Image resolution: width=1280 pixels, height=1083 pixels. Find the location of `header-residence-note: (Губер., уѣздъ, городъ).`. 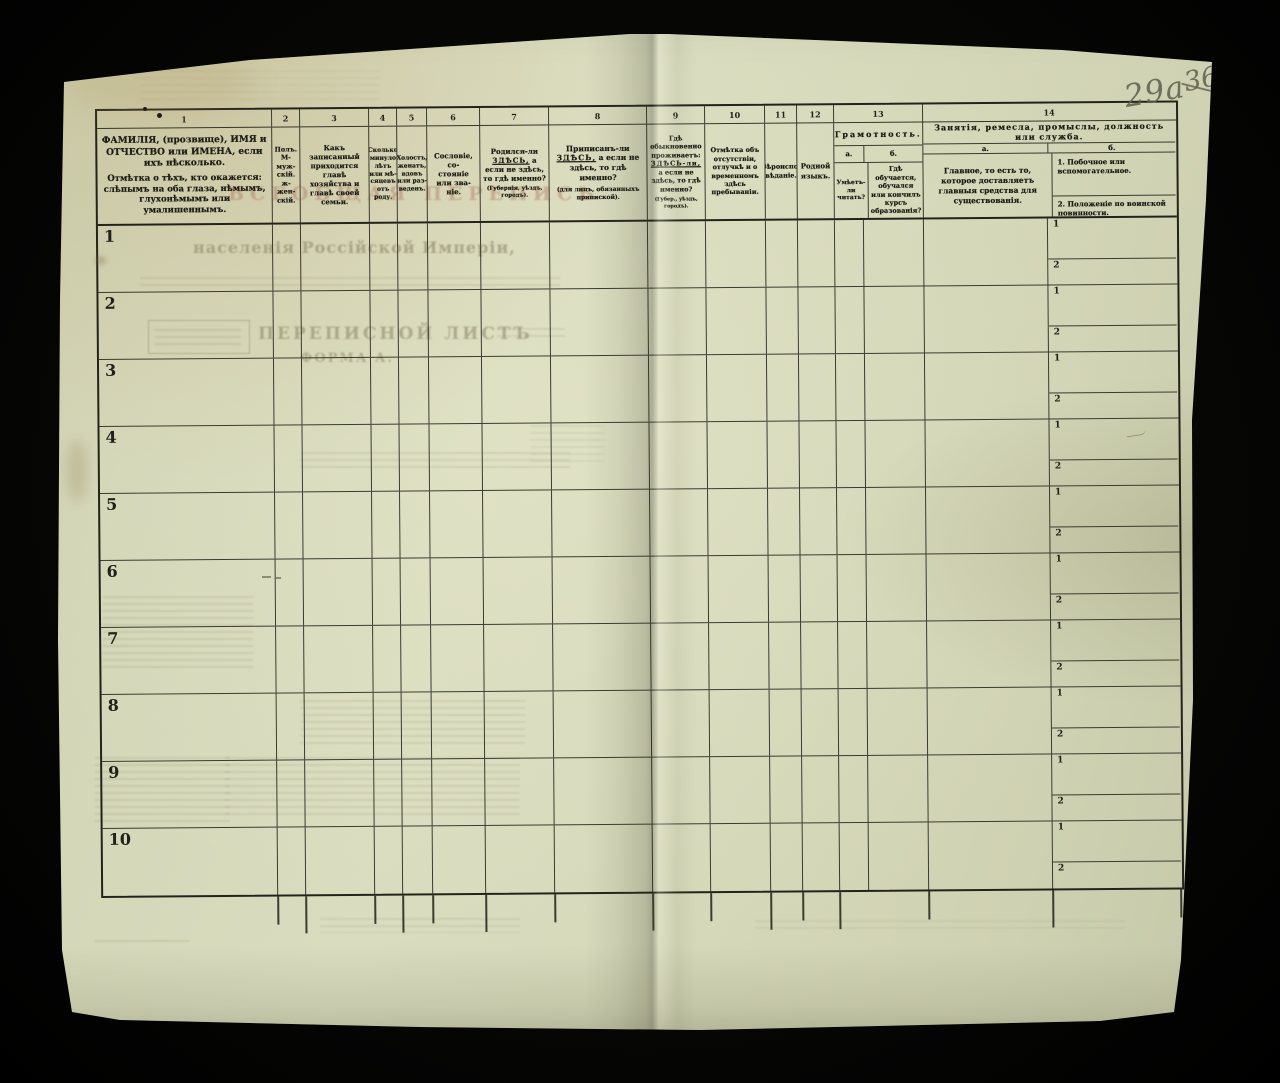

header-residence-note: (Губер., уѣздъ, городъ). is located at coordinates (676, 203).